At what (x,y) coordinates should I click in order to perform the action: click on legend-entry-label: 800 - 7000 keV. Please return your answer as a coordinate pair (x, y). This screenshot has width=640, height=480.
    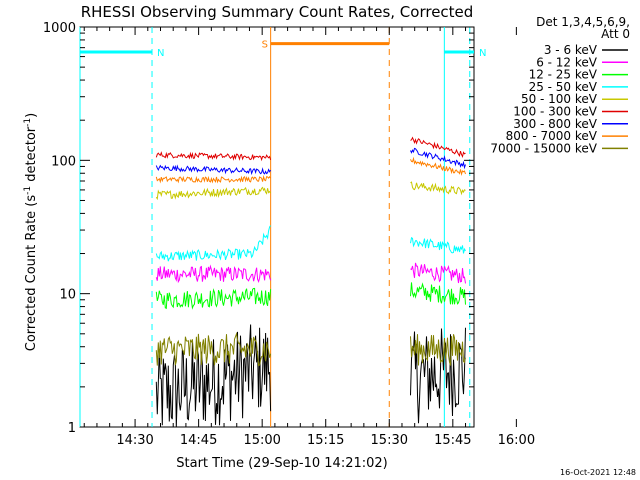
    Looking at the image, I should click on (552, 136).